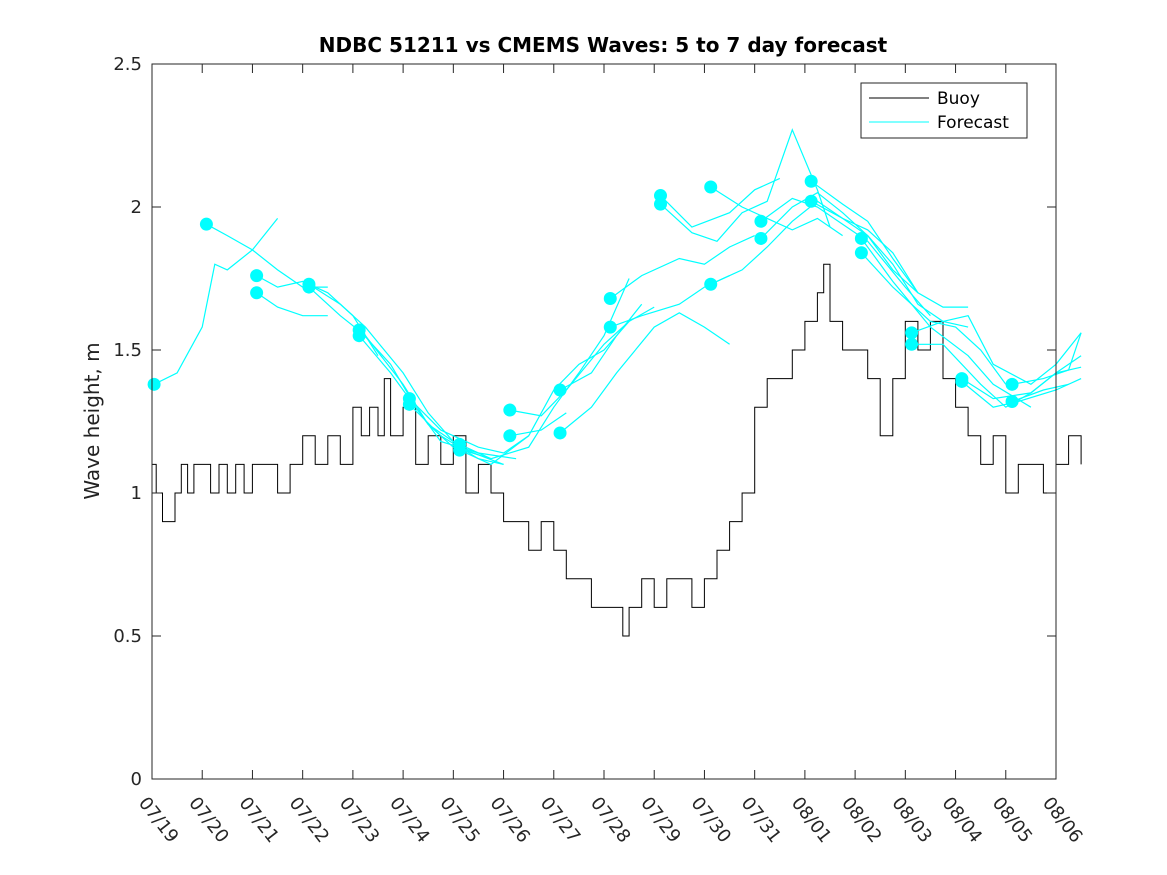 The width and height of the screenshot is (1167, 875). I want to click on y-tick-label: 1.5, so click(127, 350).